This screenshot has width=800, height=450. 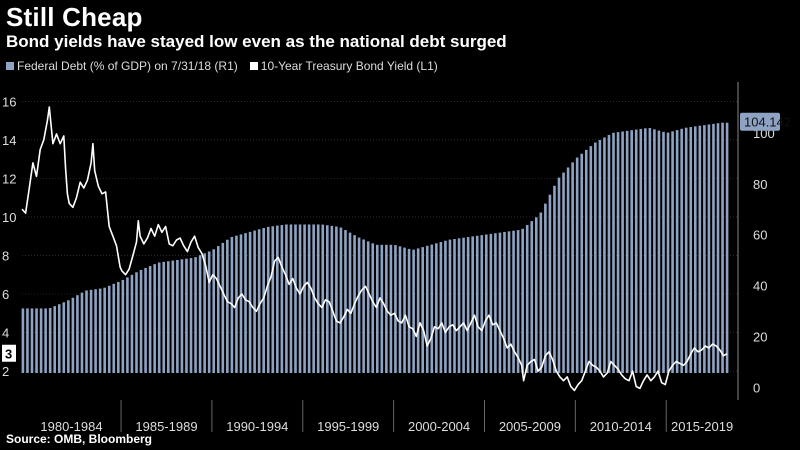 What do you see at coordinates (760, 184) in the screenshot?
I see `right-tick-label: 80` at bounding box center [760, 184].